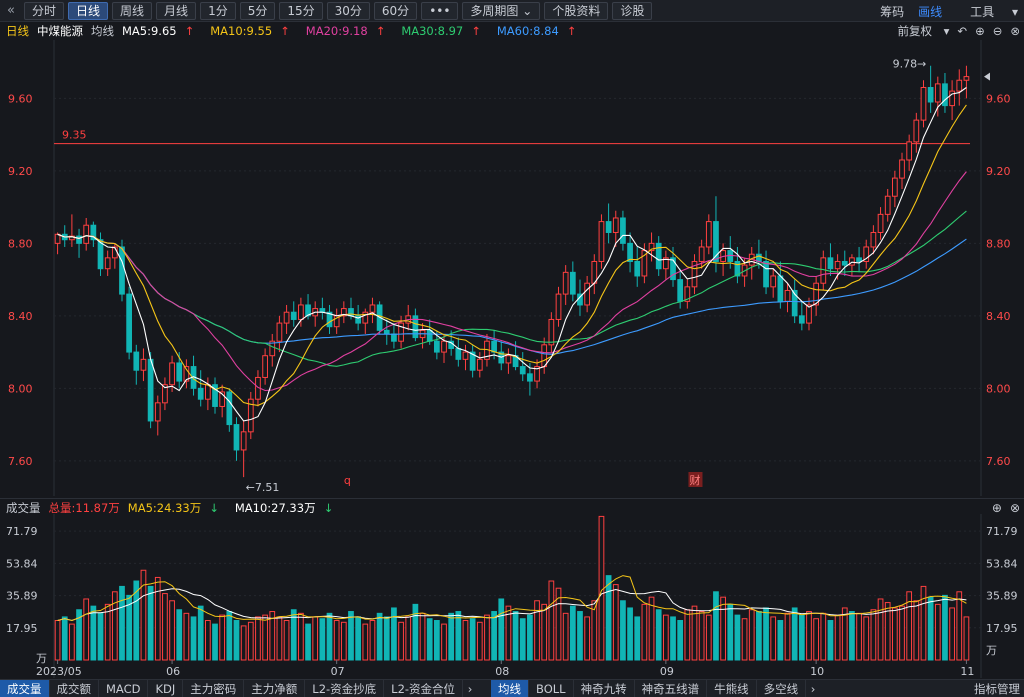  Describe the element at coordinates (23, 507) in the screenshot. I see `volume-label: 成交量` at that location.